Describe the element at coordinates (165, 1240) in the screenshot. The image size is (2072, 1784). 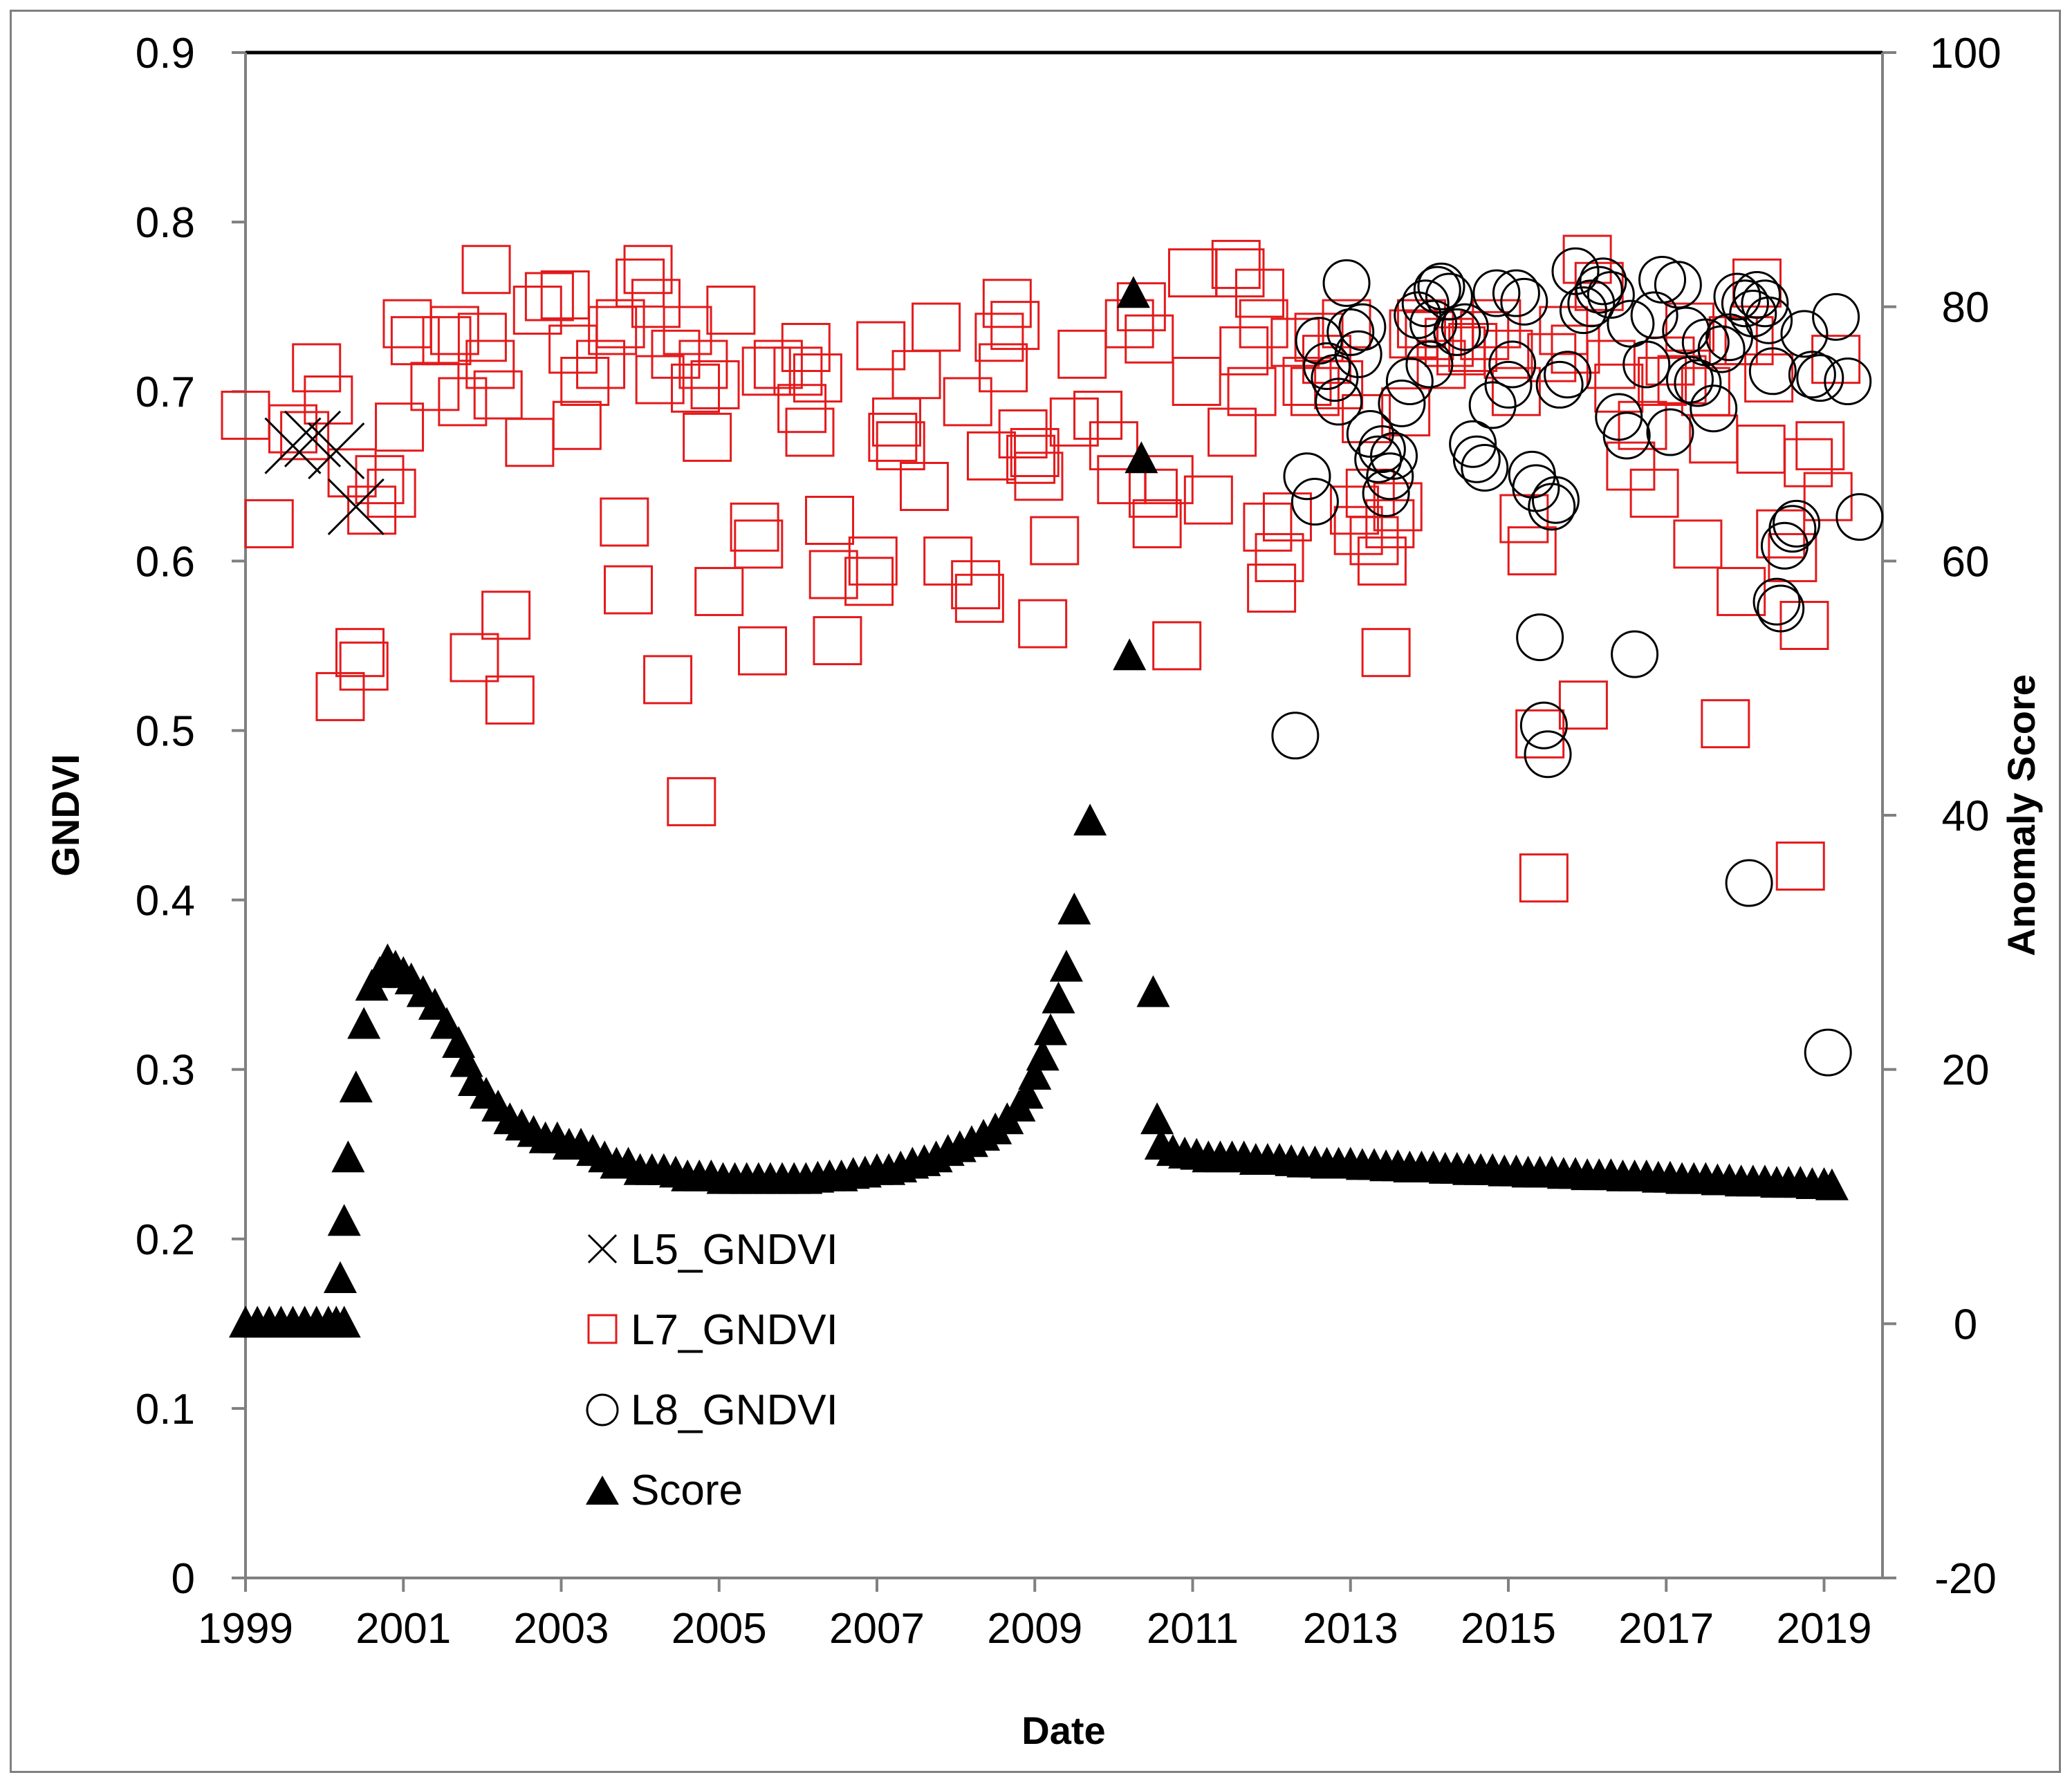
I see `y-tick-label: 0.2` at that location.